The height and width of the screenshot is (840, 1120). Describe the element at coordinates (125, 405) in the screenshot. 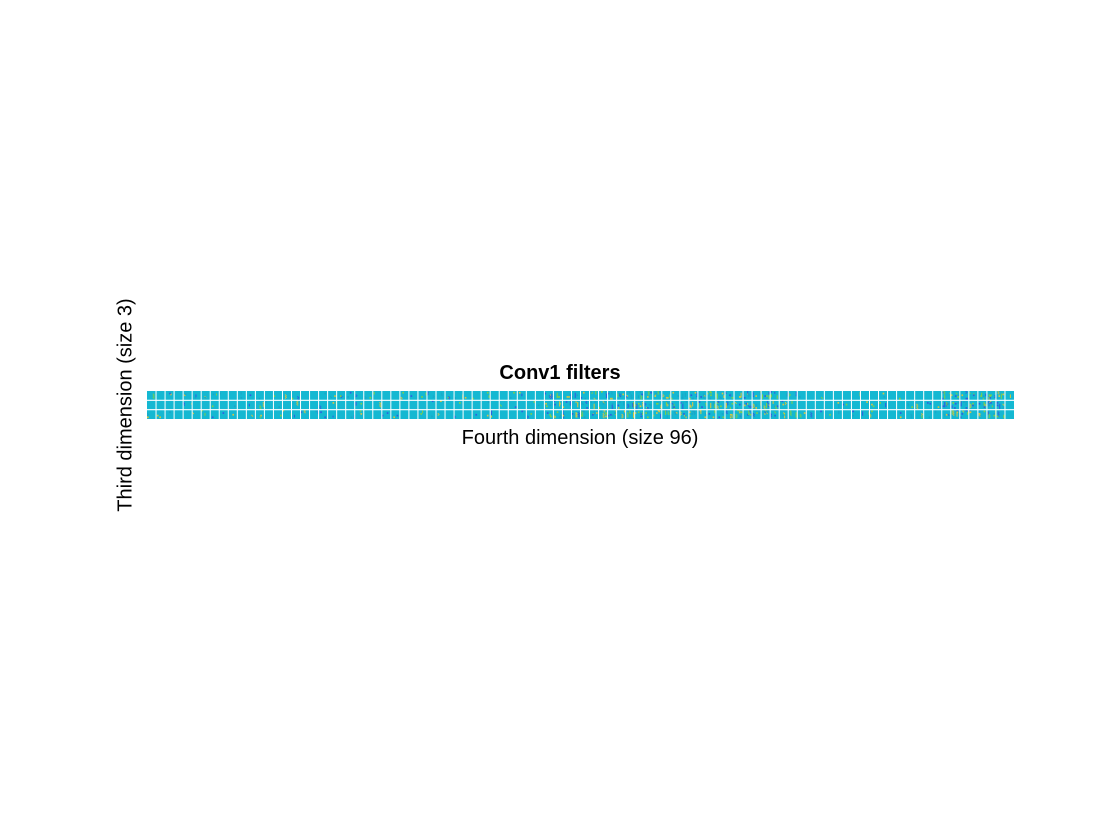

I see `y-axis-label: Third dimension (size 3)` at that location.